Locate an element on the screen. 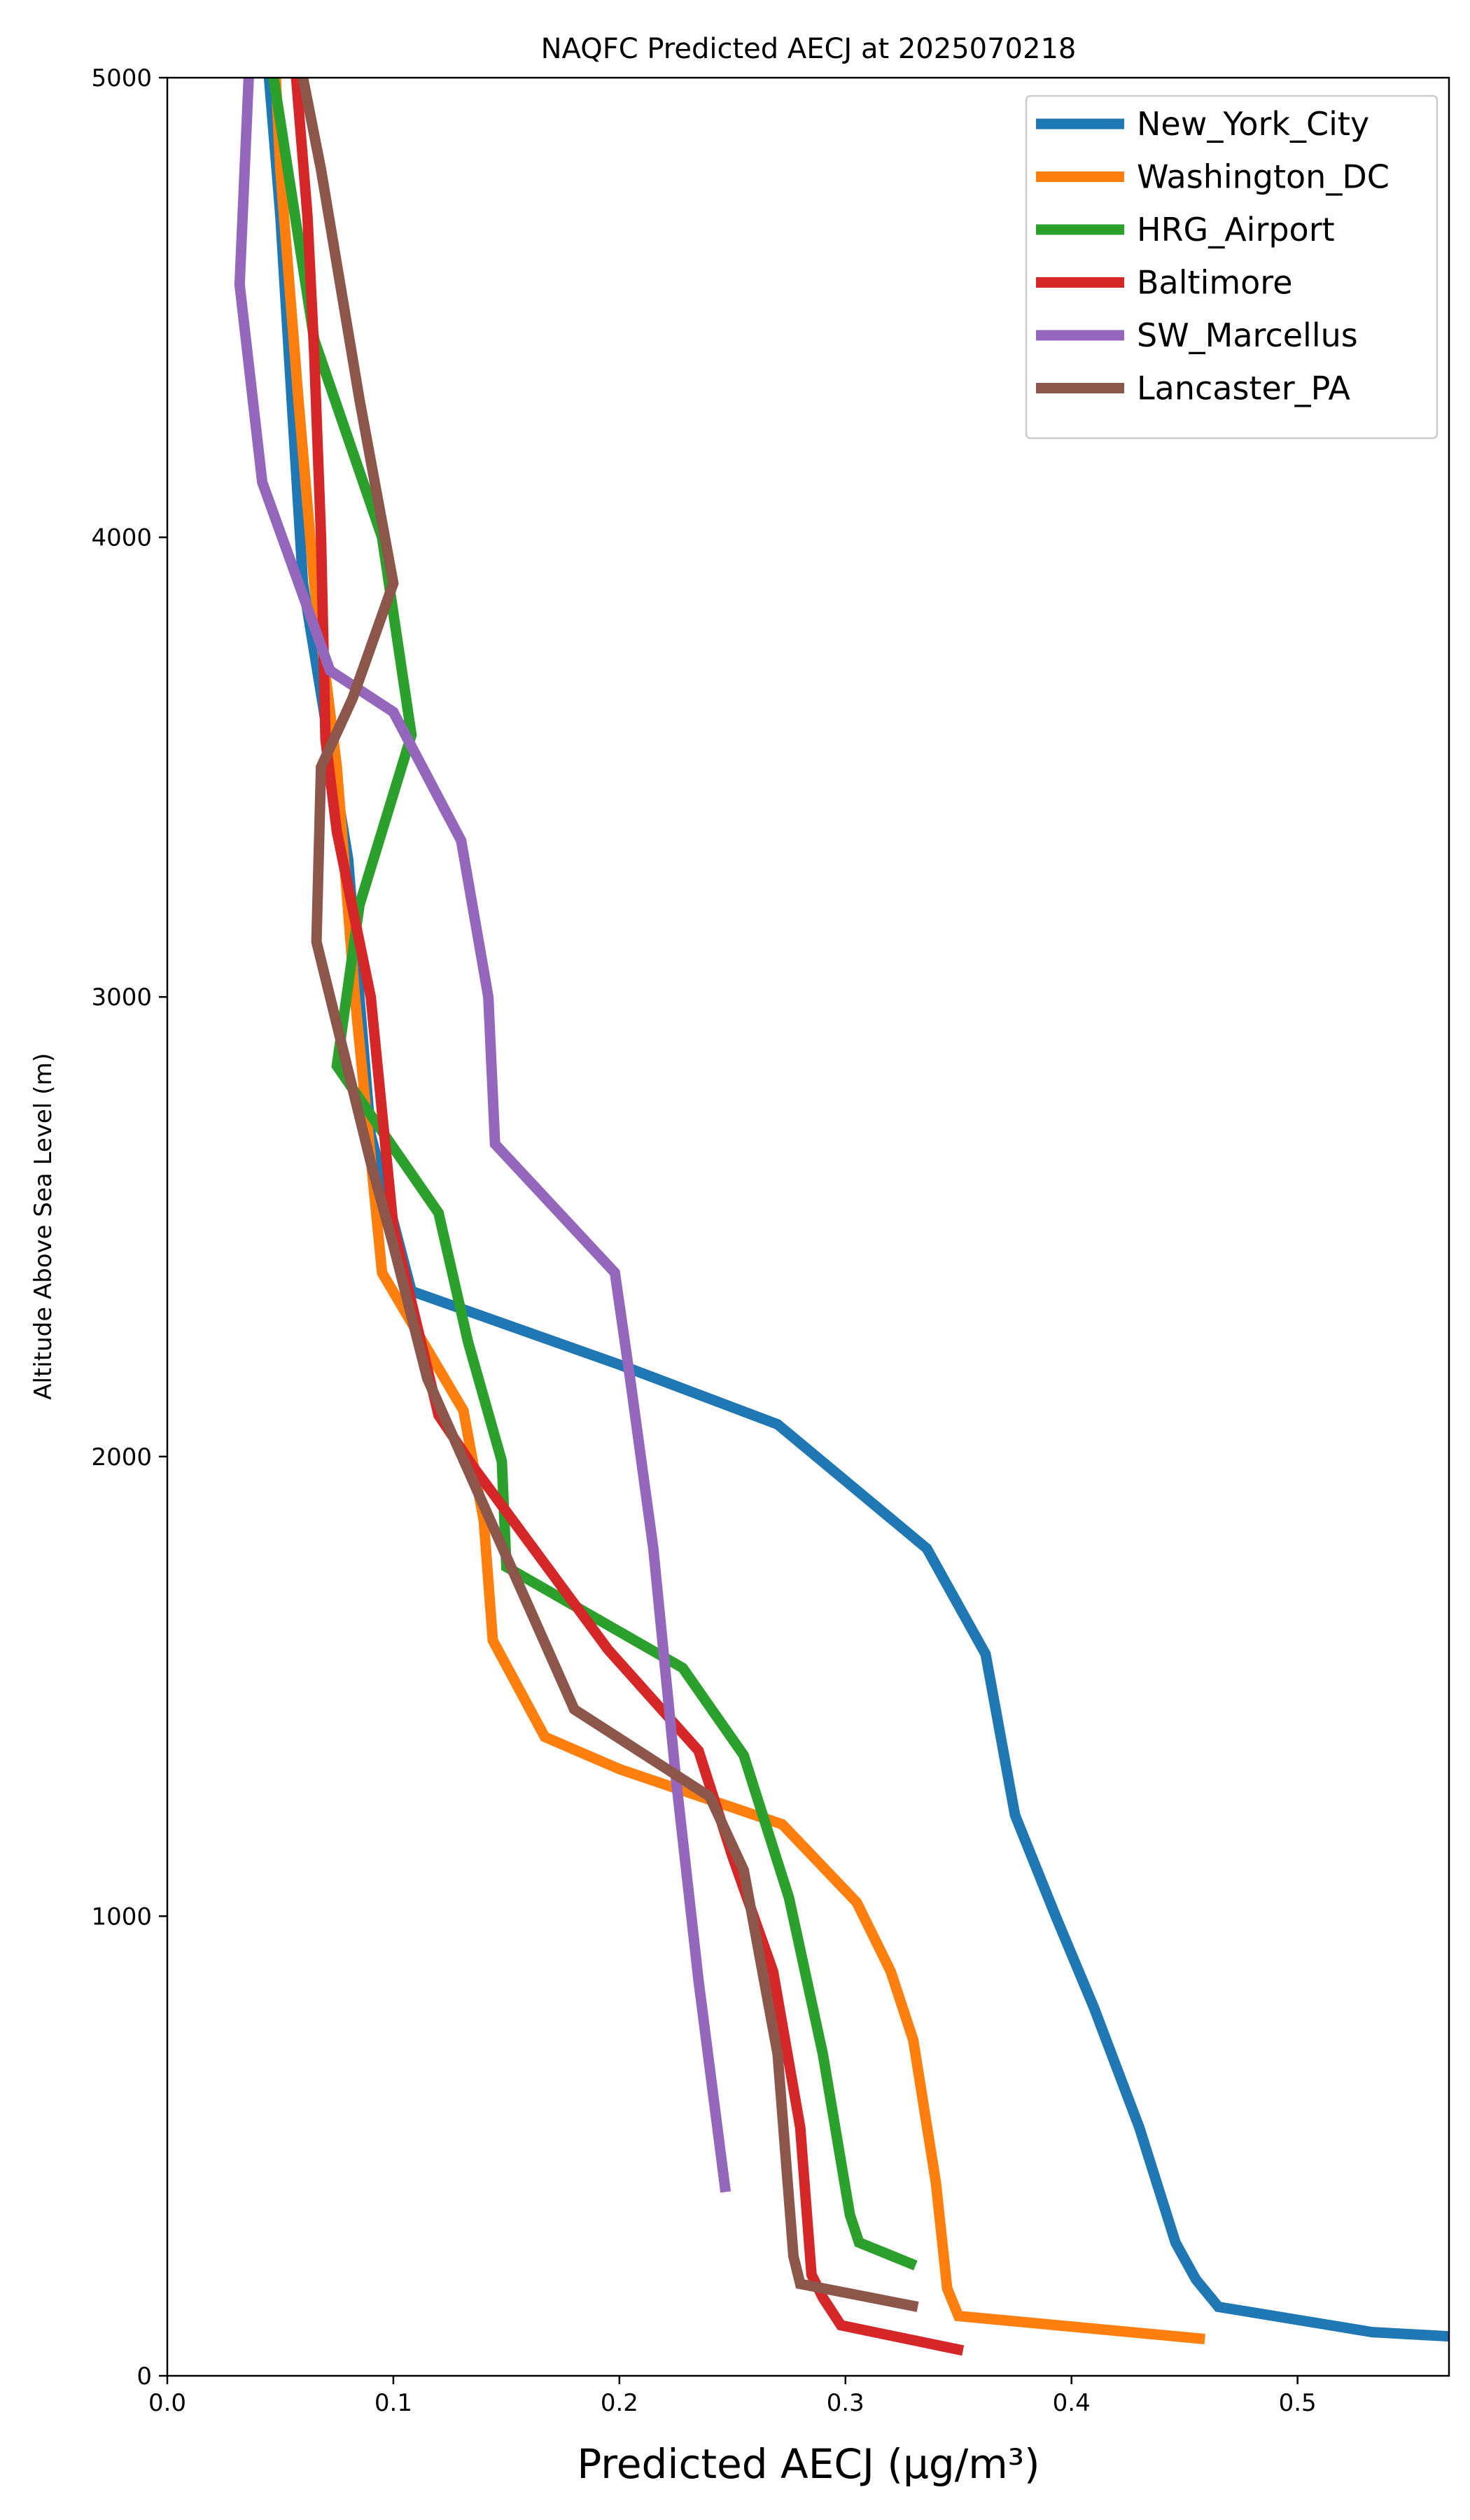 The width and height of the screenshot is (1470, 2520). x-tick-label: 0.4 is located at coordinates (1072, 2403).